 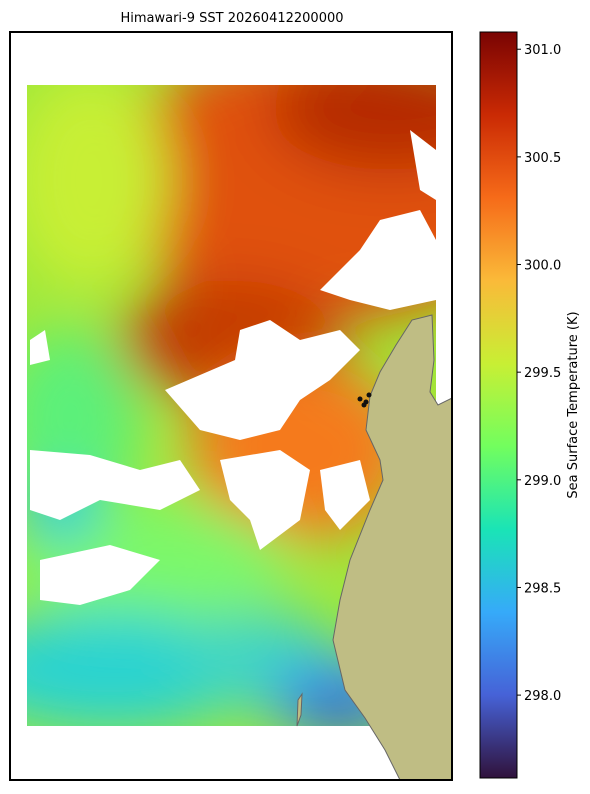 What do you see at coordinates (542, 373) in the screenshot?
I see `colorbar-tick-label: 299.5` at bounding box center [542, 373].